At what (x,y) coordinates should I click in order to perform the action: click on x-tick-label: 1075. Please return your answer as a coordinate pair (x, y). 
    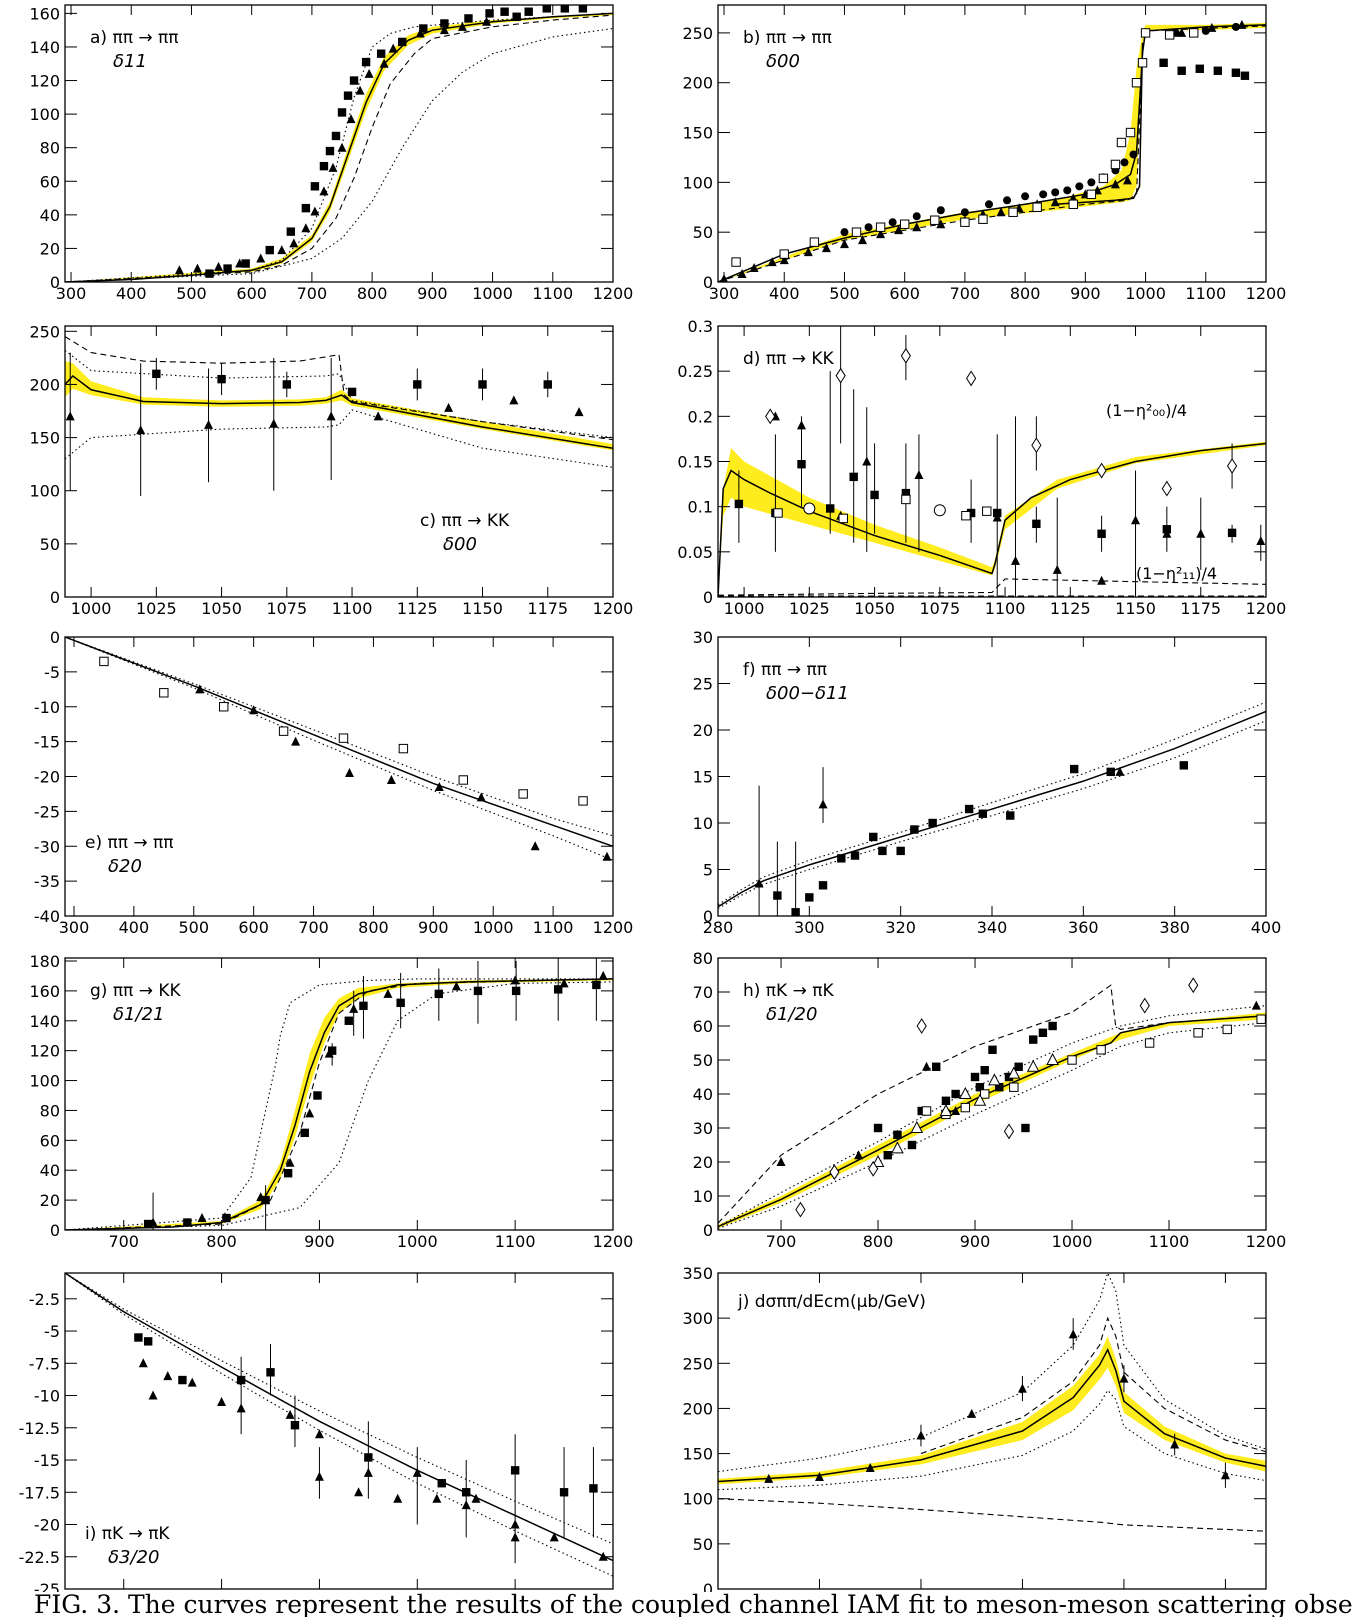
    Looking at the image, I should click on (286, 608).